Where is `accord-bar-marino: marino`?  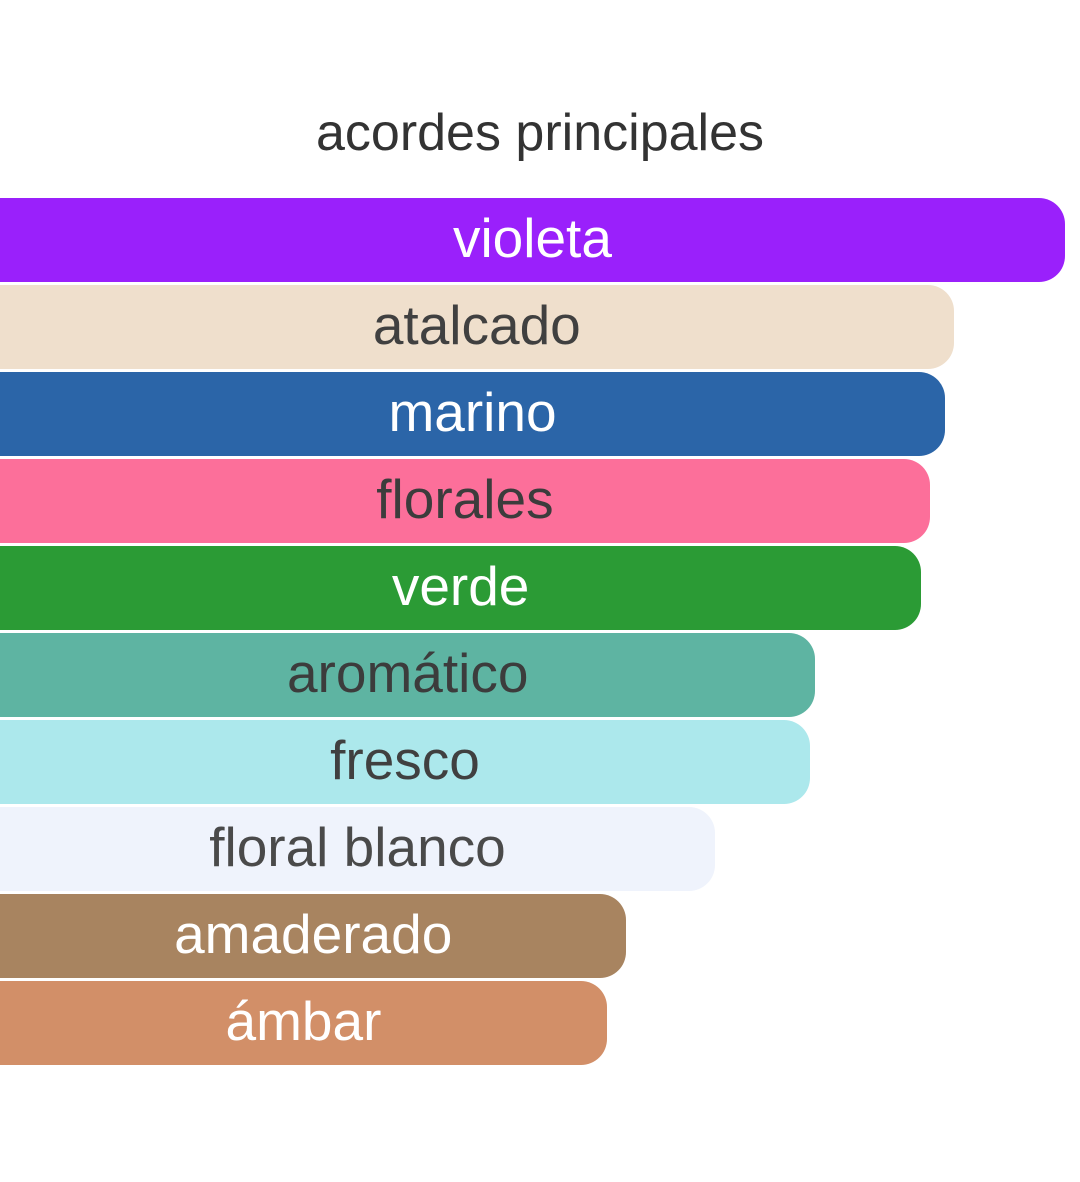
accord-bar-marino: marino is located at coordinates (472, 414).